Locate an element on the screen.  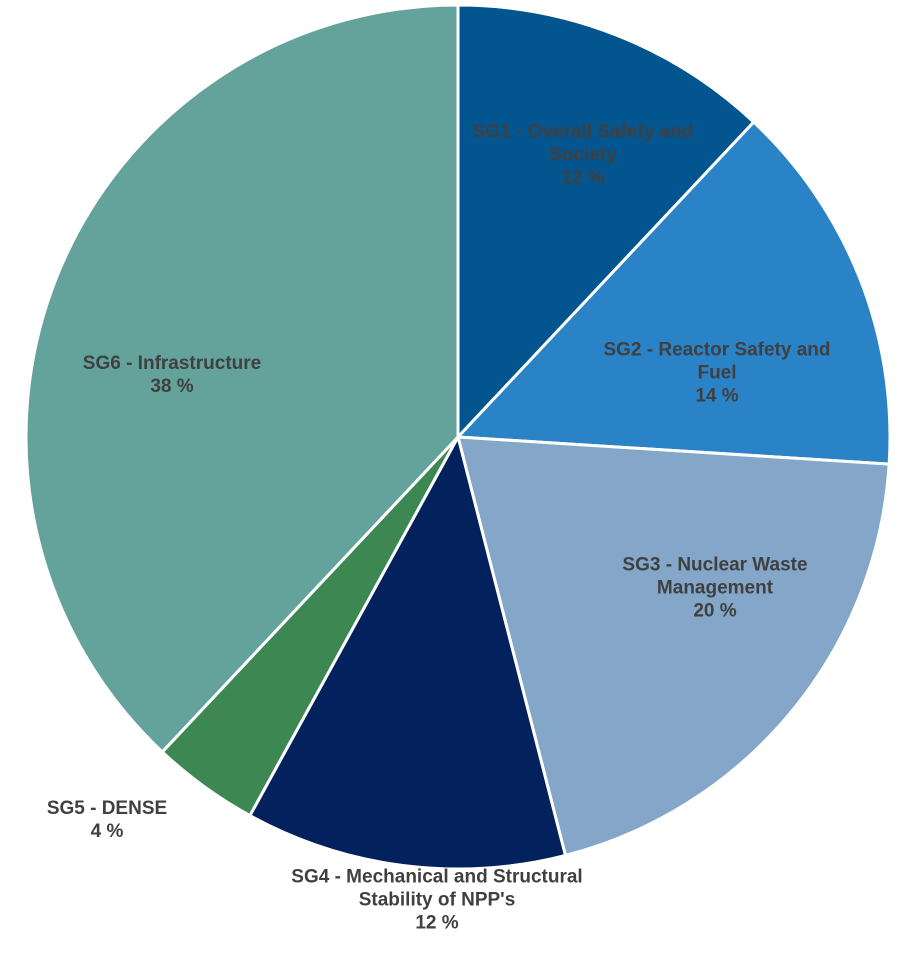
value-label: 4 % is located at coordinates (107, 831).